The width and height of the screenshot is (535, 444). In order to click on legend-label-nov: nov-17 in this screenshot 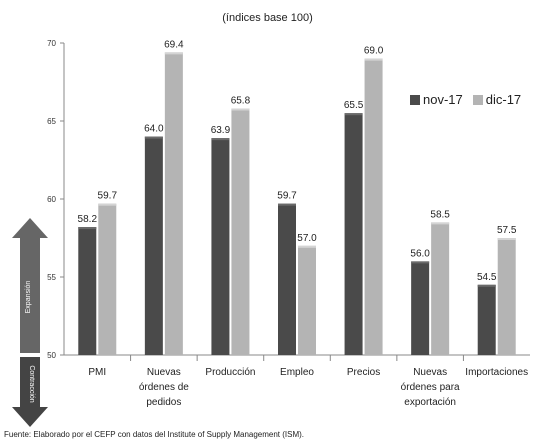, I will do `click(443, 99)`.